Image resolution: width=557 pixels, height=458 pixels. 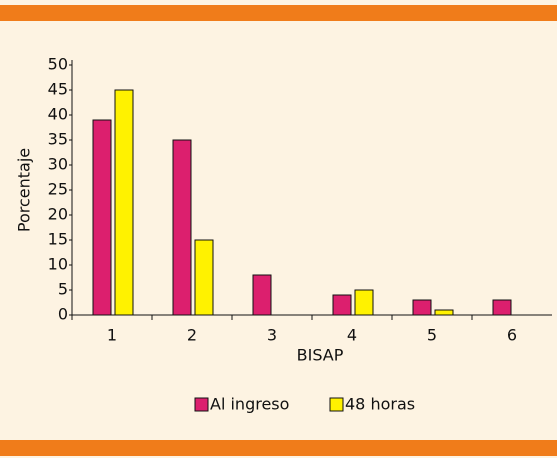 What do you see at coordinates (24, 190) in the screenshot?
I see `y-axis-label: Porcentaje` at bounding box center [24, 190].